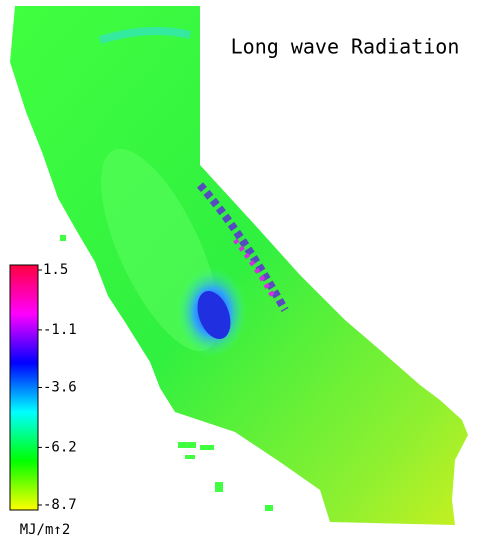  I want to click on colorbar-unit: MJ/m↑2, so click(45, 530).